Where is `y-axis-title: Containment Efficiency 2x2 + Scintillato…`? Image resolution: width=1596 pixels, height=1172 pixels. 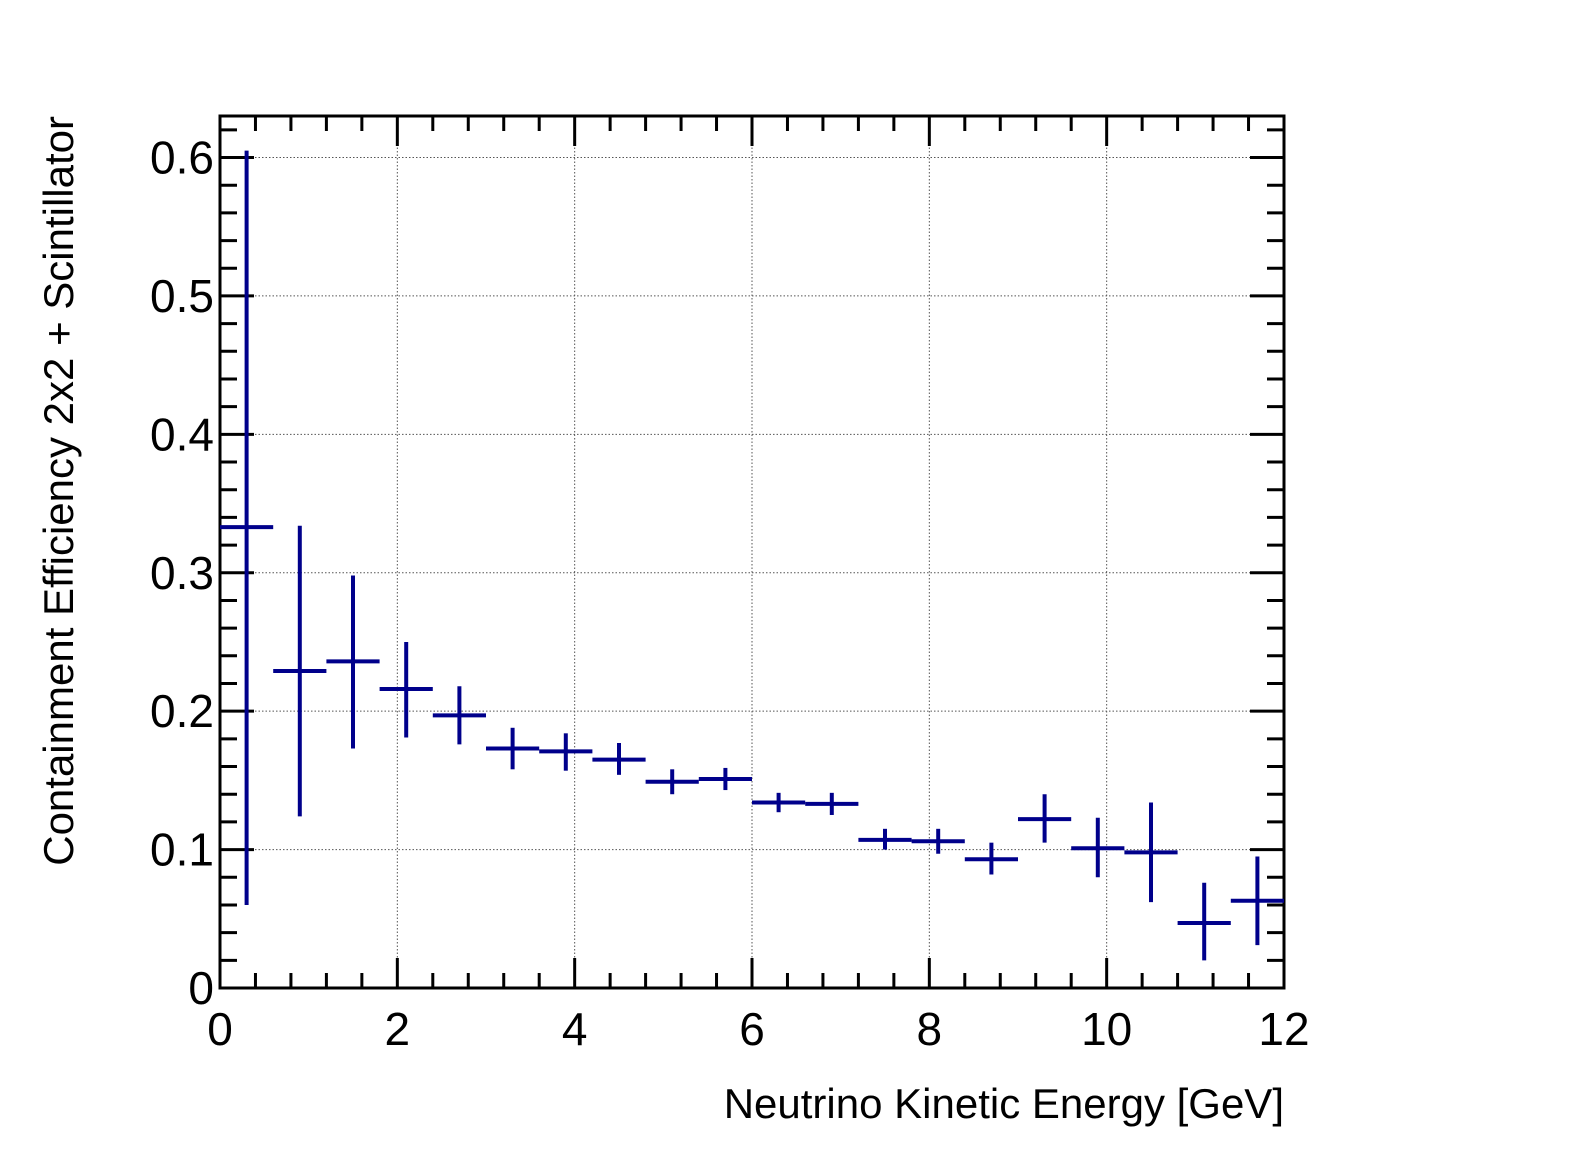 y-axis-title: Containment Efficiency 2x2 + Scintillato… is located at coordinates (58, 491).